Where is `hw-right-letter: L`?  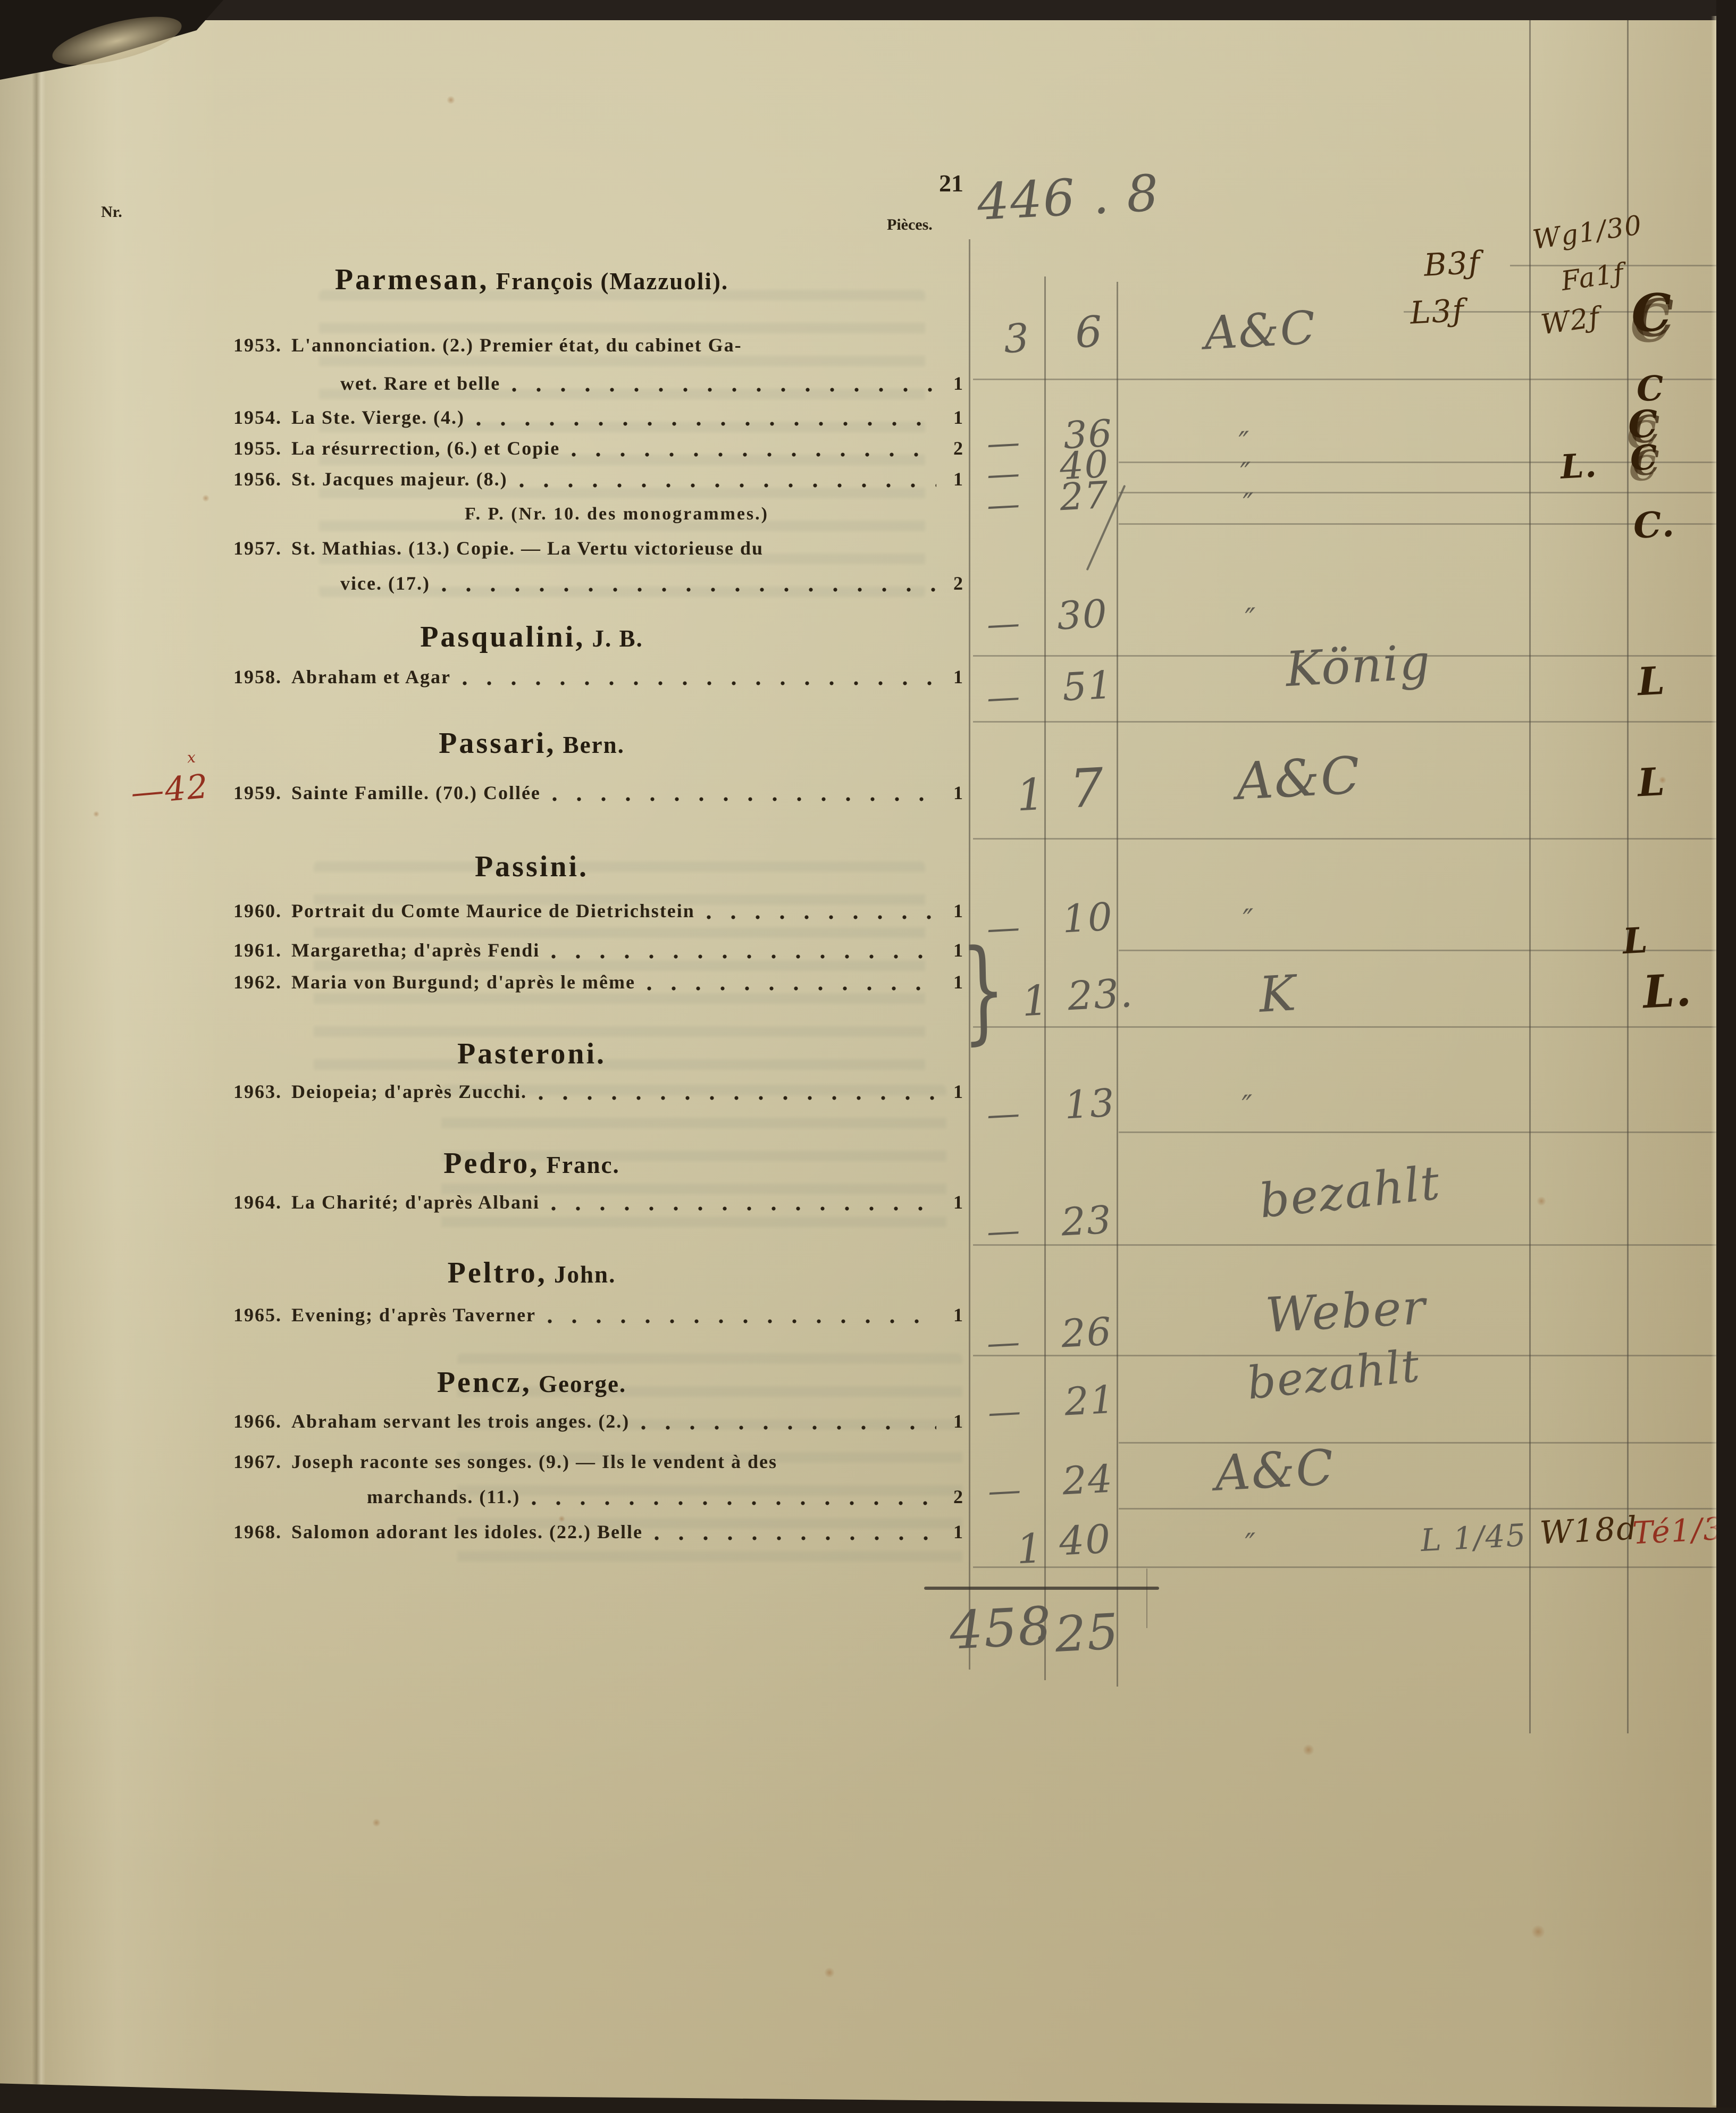 hw-right-letter: L is located at coordinates (1636, 940).